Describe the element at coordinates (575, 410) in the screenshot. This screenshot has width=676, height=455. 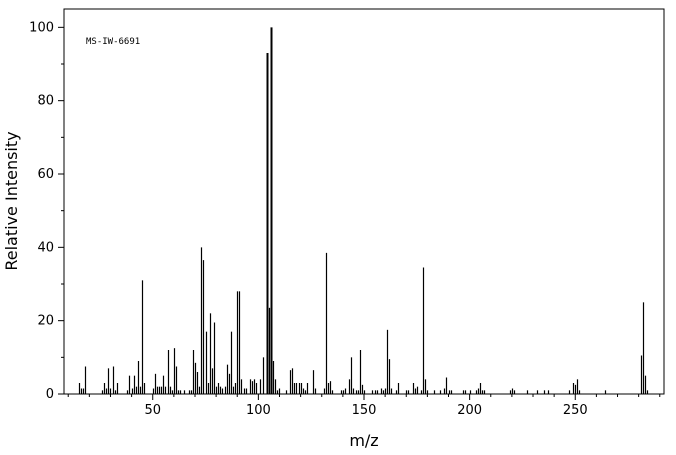
I see `x-tick-label: 250` at that location.